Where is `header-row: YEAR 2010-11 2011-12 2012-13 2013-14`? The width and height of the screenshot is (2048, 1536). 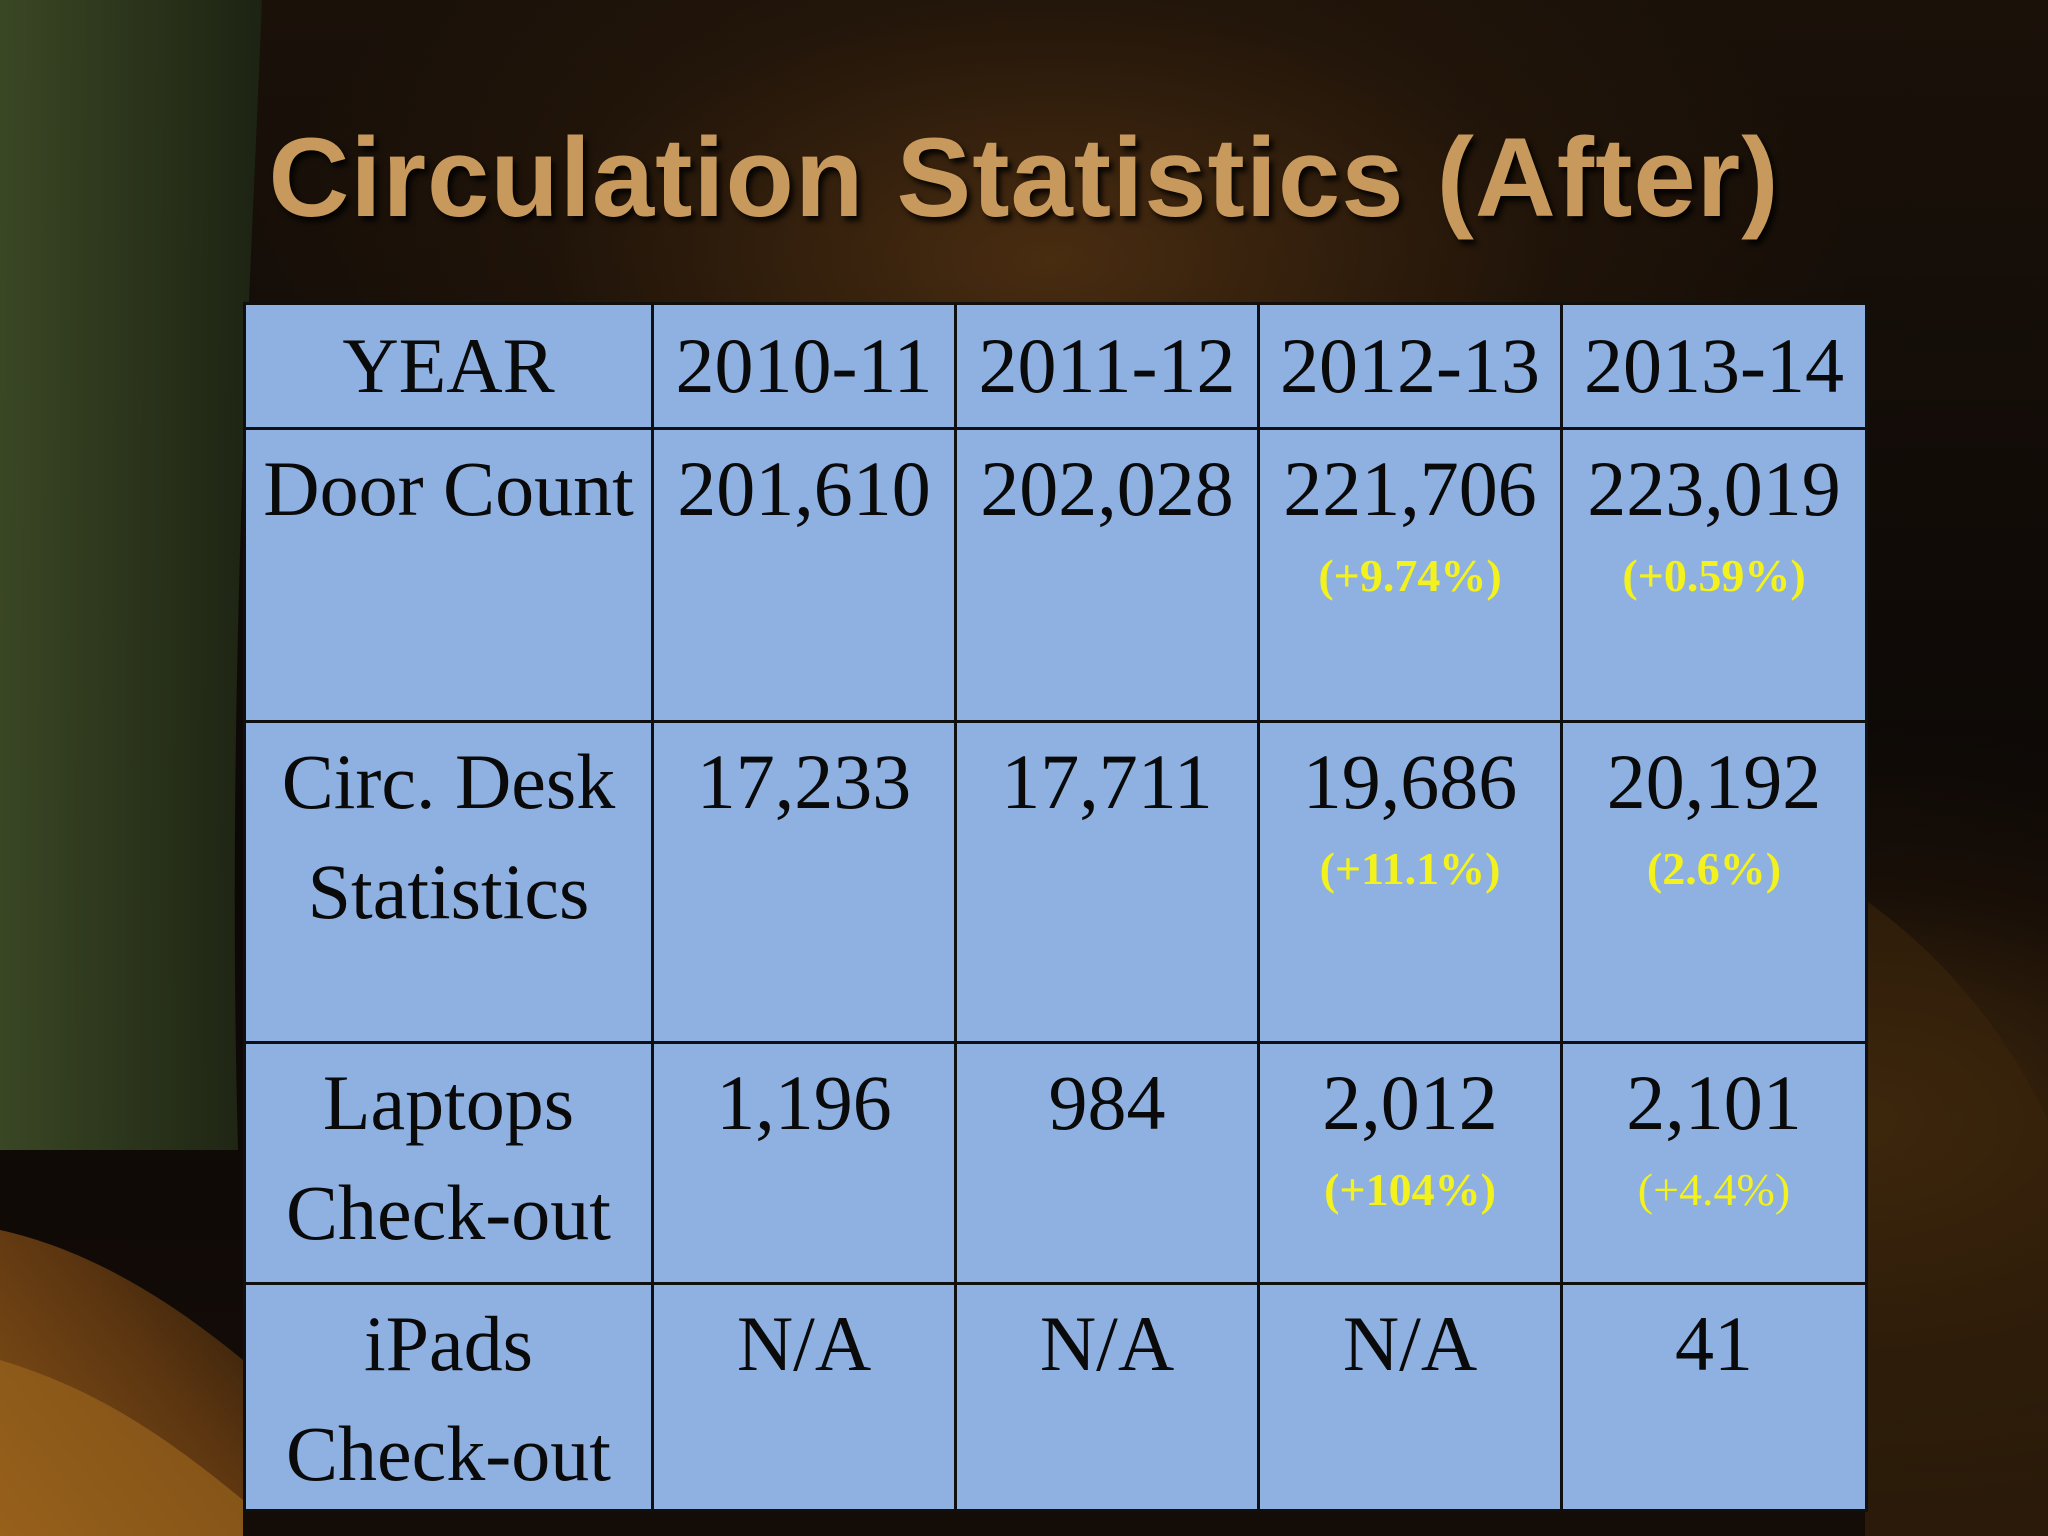
header-row: YEAR 2010-11 2011-12 2012-13 2013-14 is located at coordinates (1055, 366).